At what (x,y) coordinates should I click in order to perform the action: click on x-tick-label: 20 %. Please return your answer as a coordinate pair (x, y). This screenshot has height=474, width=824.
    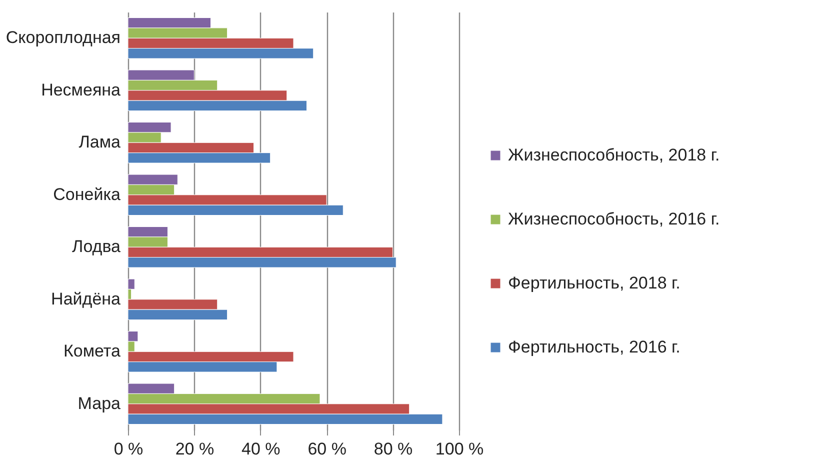
    Looking at the image, I should click on (194, 449).